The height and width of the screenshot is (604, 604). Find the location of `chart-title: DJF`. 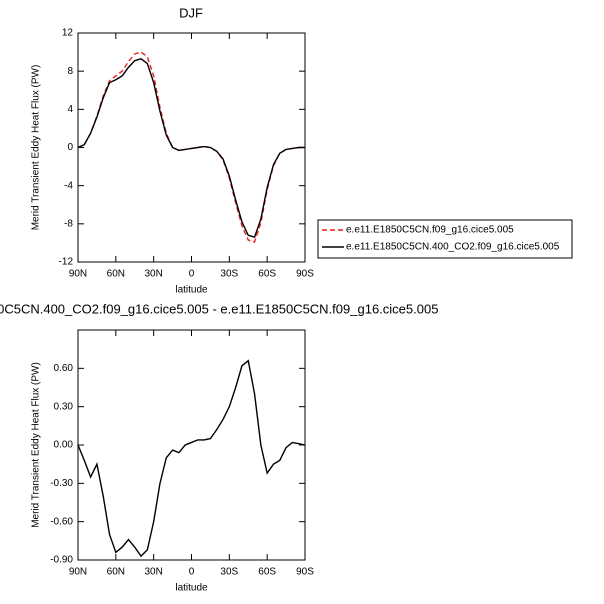

chart-title: DJF is located at coordinates (191, 12).